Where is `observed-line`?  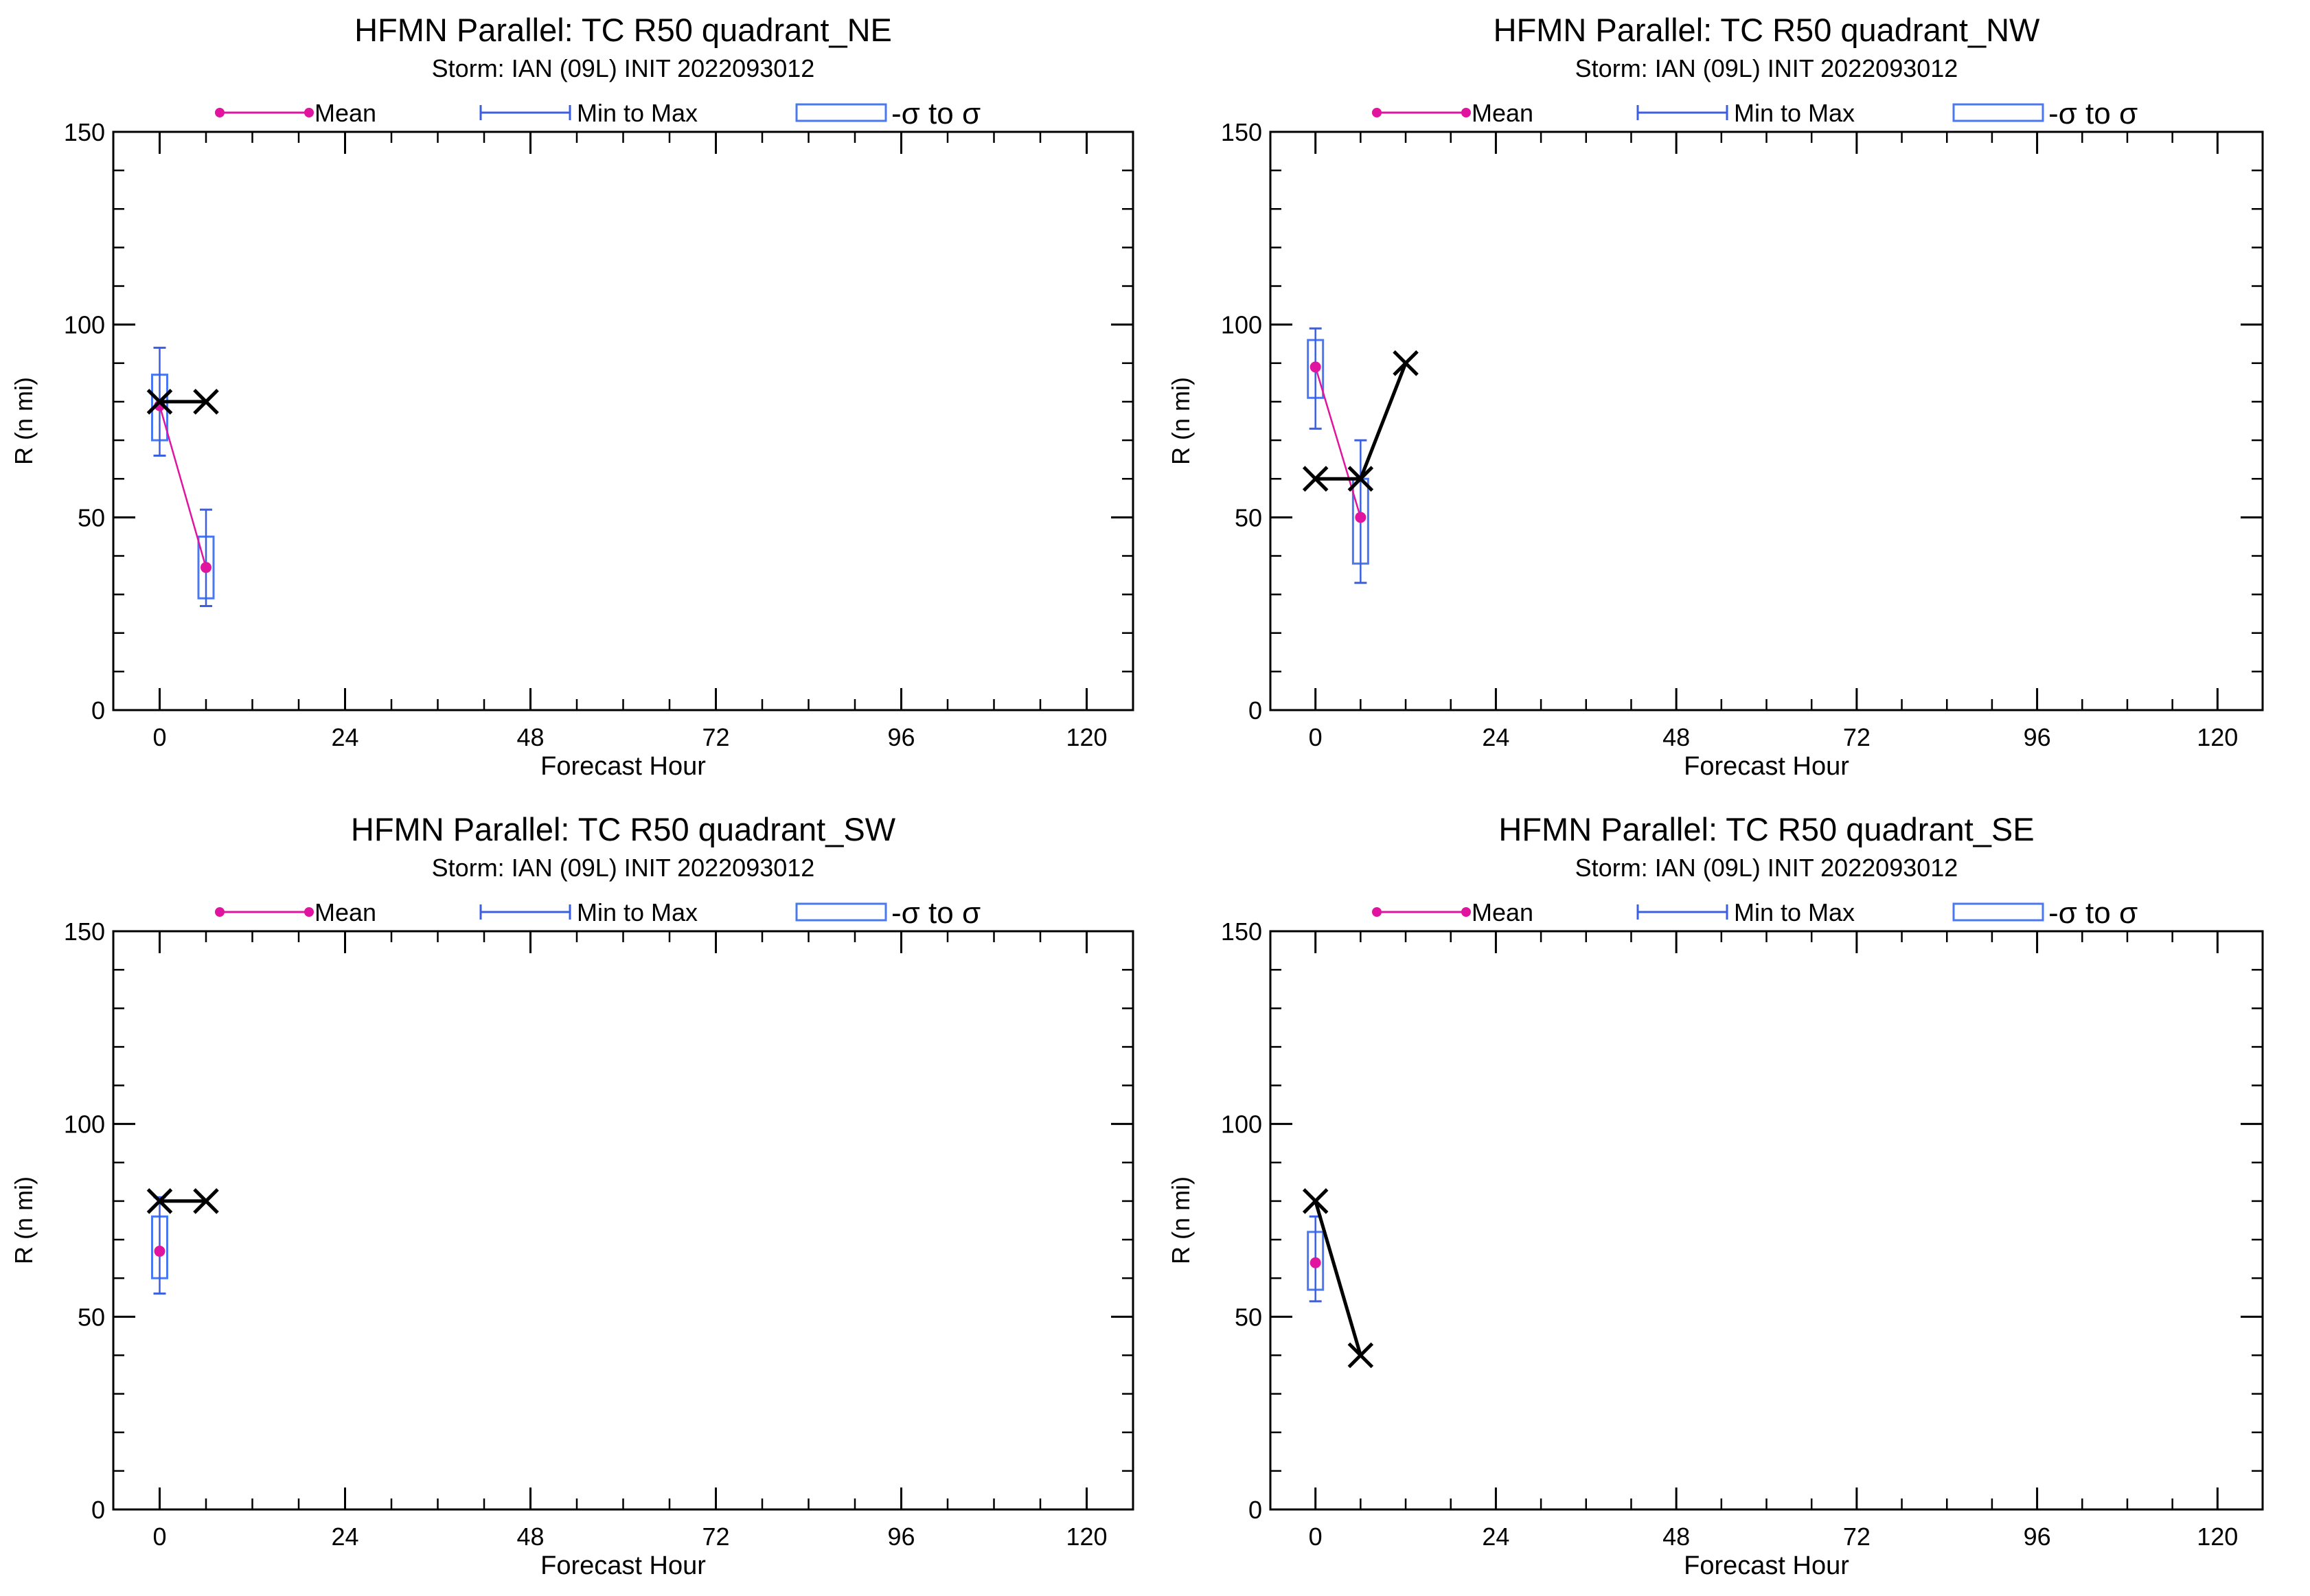 observed-line is located at coordinates (1338, 1278).